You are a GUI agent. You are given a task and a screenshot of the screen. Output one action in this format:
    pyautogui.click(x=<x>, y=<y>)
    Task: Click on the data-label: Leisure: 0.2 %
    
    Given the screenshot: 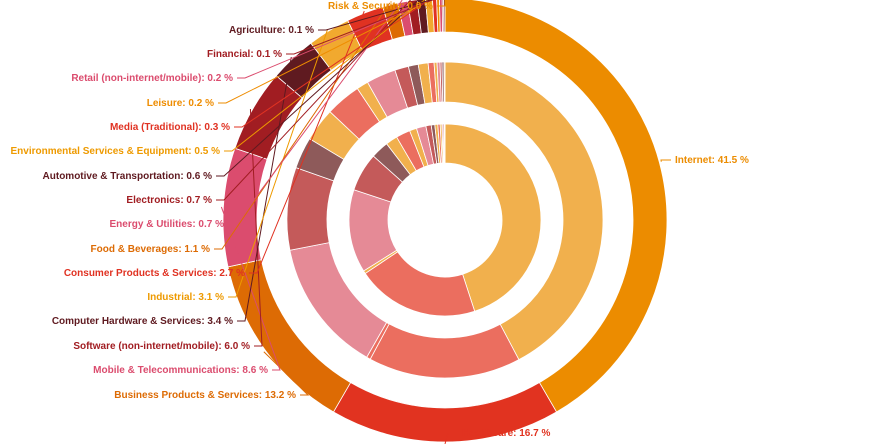 What is the action you would take?
    pyautogui.click(x=180, y=103)
    